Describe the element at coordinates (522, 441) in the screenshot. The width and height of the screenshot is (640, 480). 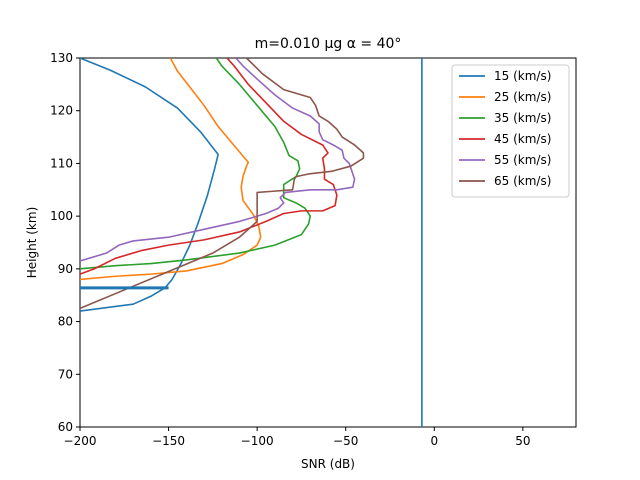
I see `x-tick-label: 50` at that location.